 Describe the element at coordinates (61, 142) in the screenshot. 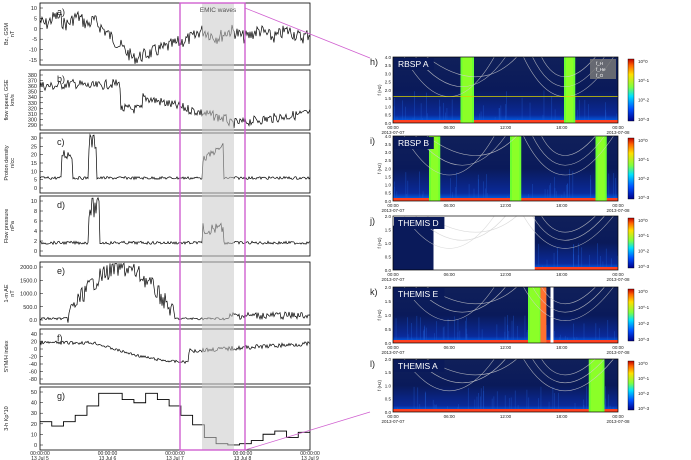

I see `panel-letter: c)` at that location.